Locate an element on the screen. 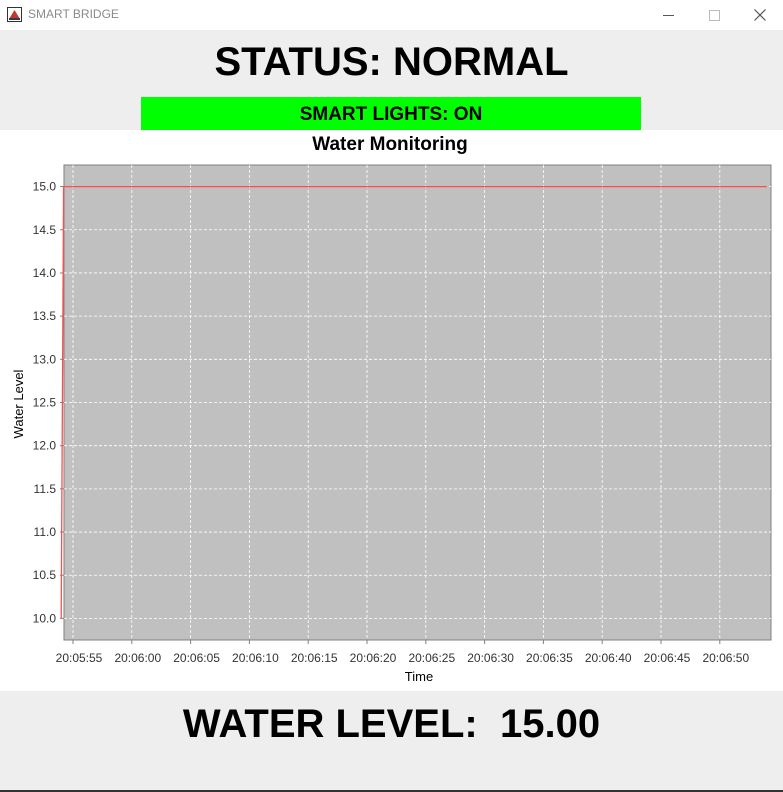  maximize-button is located at coordinates (714, 15).